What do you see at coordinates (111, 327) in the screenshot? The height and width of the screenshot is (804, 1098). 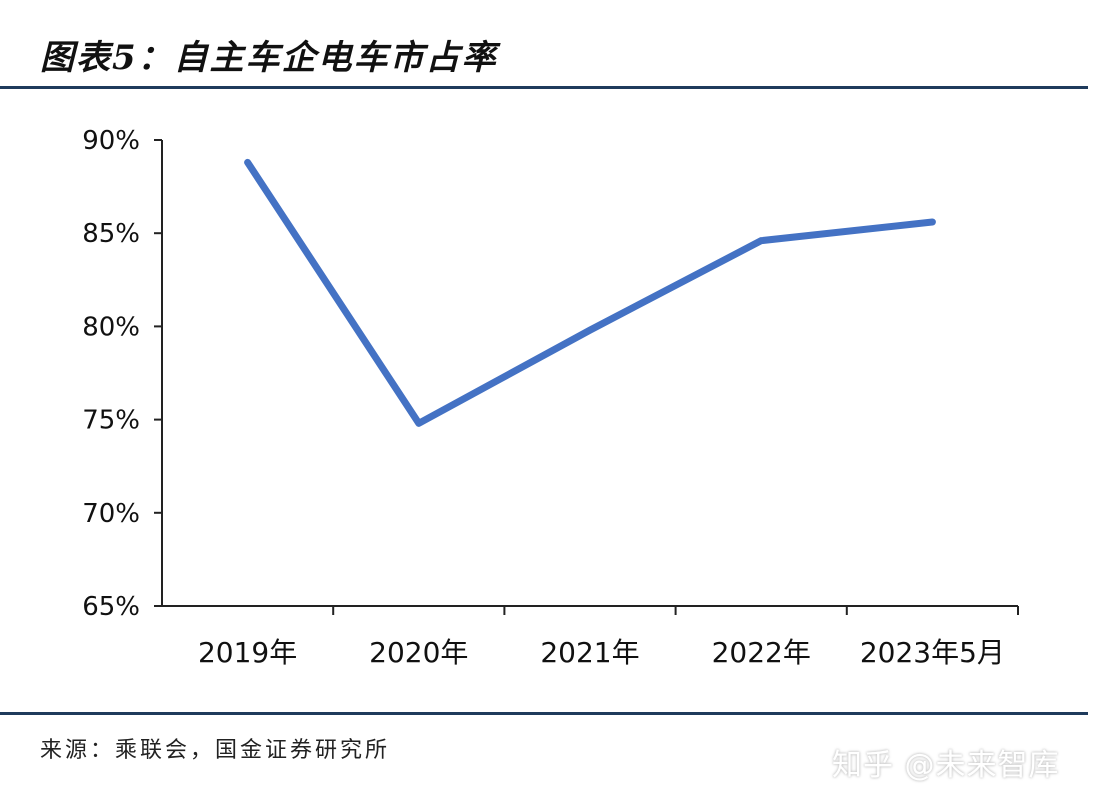 I see `y-tick-label: 80%` at bounding box center [111, 327].